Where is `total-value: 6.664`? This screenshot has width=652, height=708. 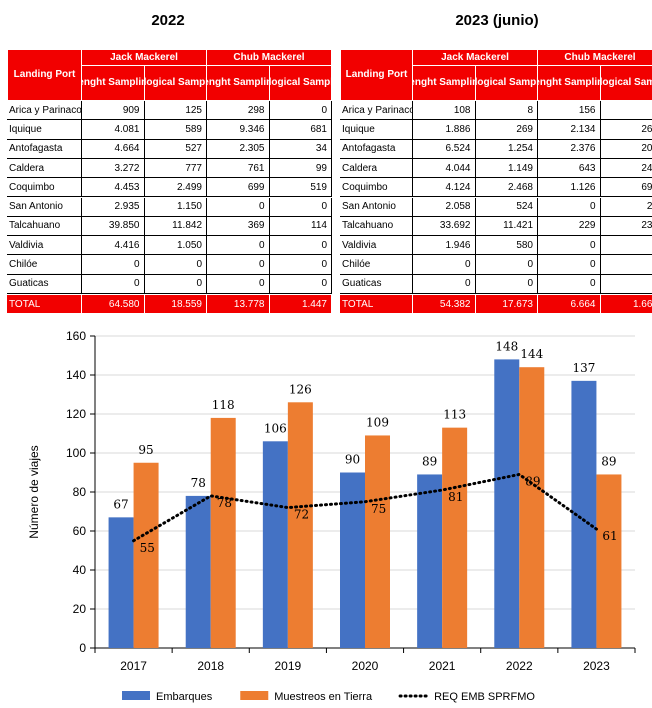 total-value: 6.664 is located at coordinates (569, 304).